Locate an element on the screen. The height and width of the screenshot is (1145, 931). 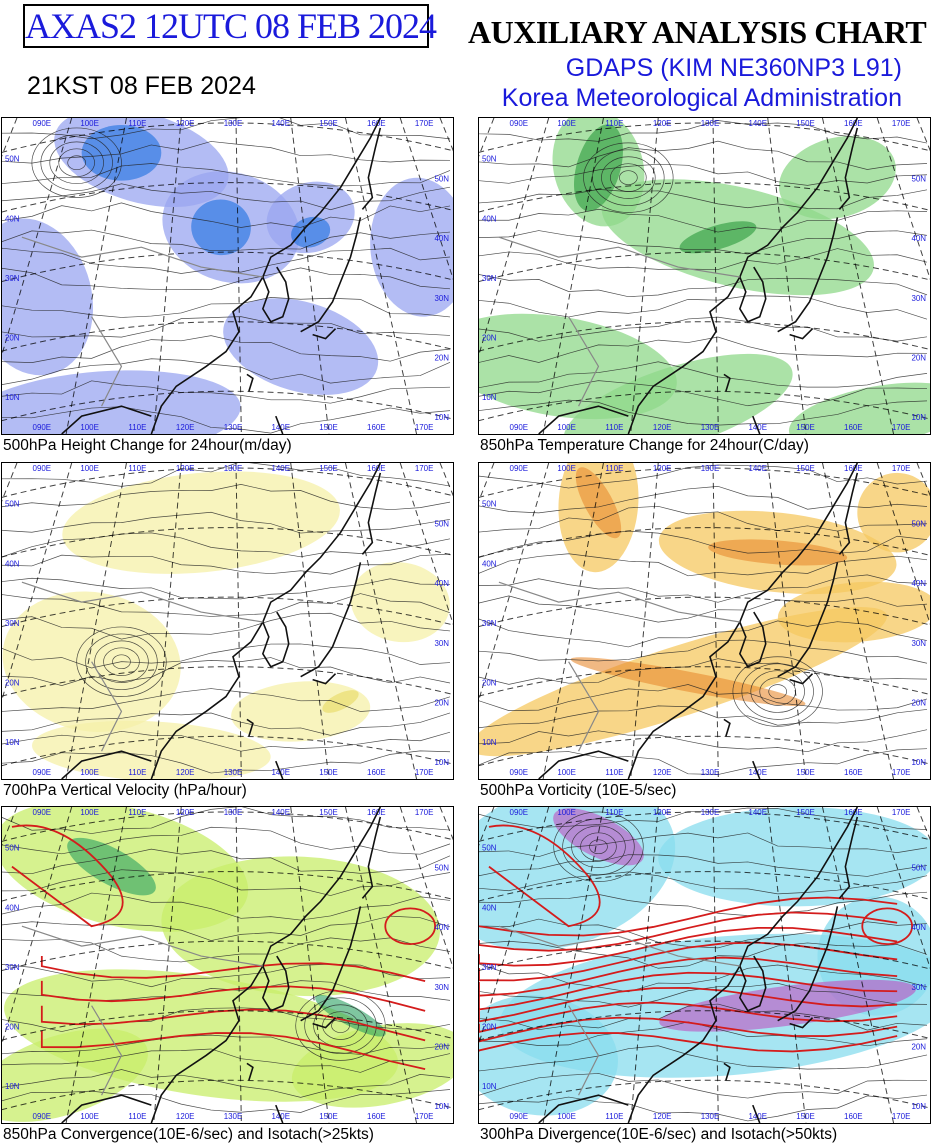
local-time: 21KST 08 FEB 2024 is located at coordinates (141, 86).